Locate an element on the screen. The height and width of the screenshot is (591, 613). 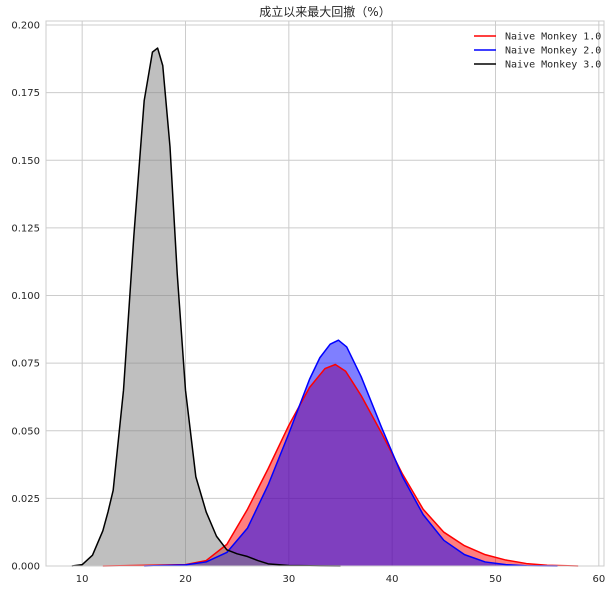
x-tick-label: 40 is located at coordinates (392, 579).